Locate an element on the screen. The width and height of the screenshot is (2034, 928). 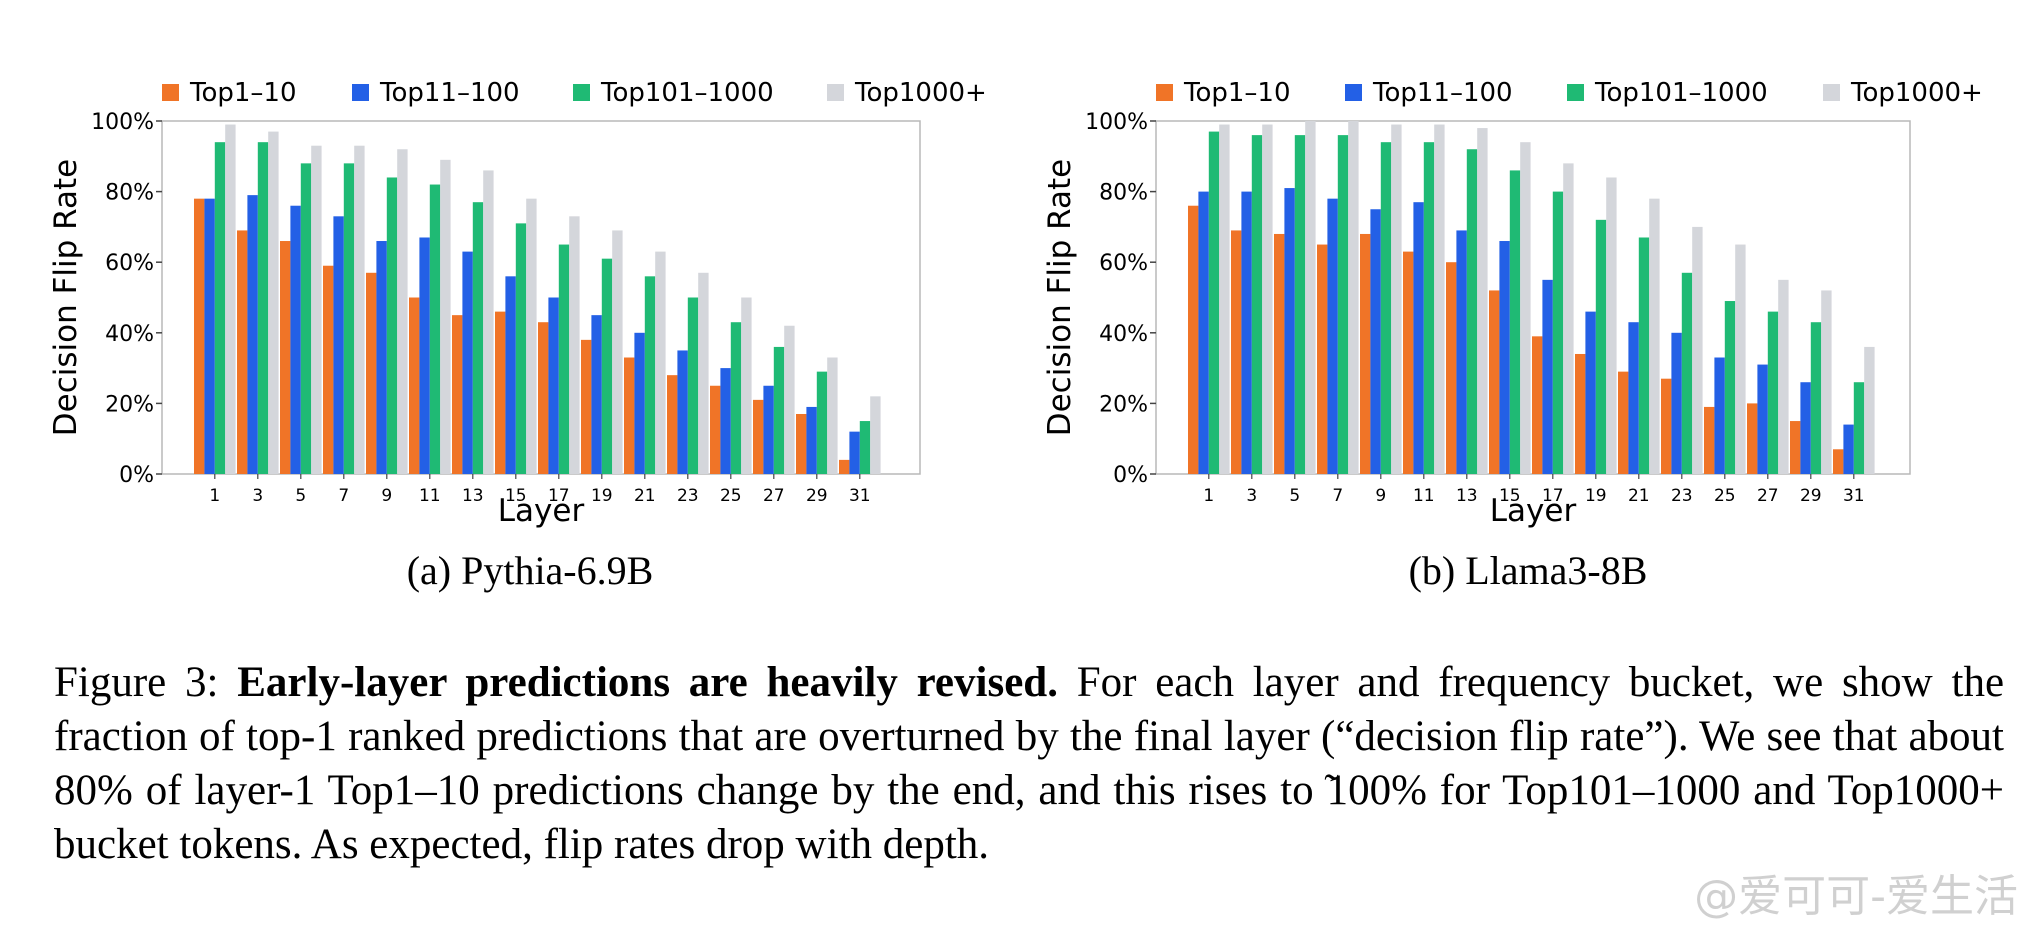
chart-b-ylabel: Decision Flip Rate is located at coordinates (1060, 298).